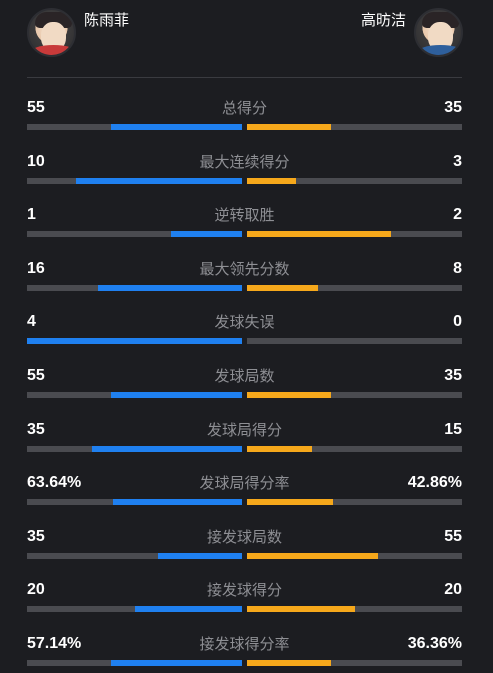 Image resolution: width=493 pixels, height=673 pixels. I want to click on header-divider, so click(244, 77).